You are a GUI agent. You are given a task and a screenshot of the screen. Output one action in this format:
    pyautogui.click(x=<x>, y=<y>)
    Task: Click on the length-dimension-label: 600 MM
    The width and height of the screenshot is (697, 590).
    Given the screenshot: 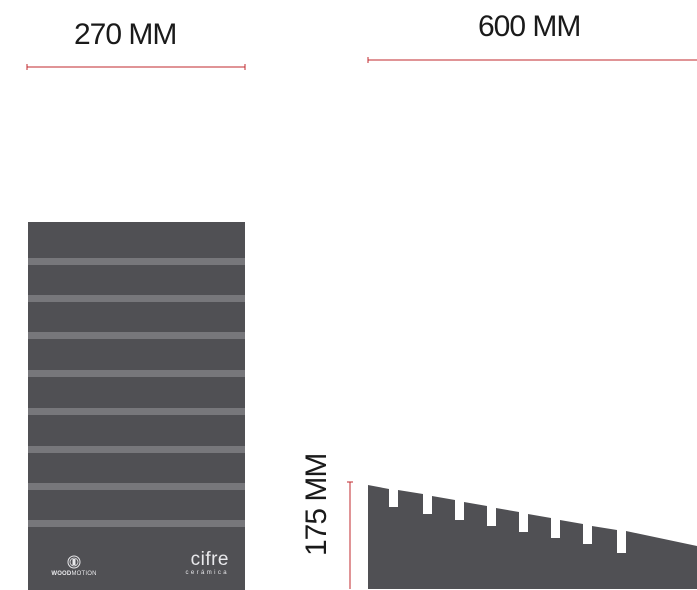 What is the action you would take?
    pyautogui.click(x=529, y=26)
    